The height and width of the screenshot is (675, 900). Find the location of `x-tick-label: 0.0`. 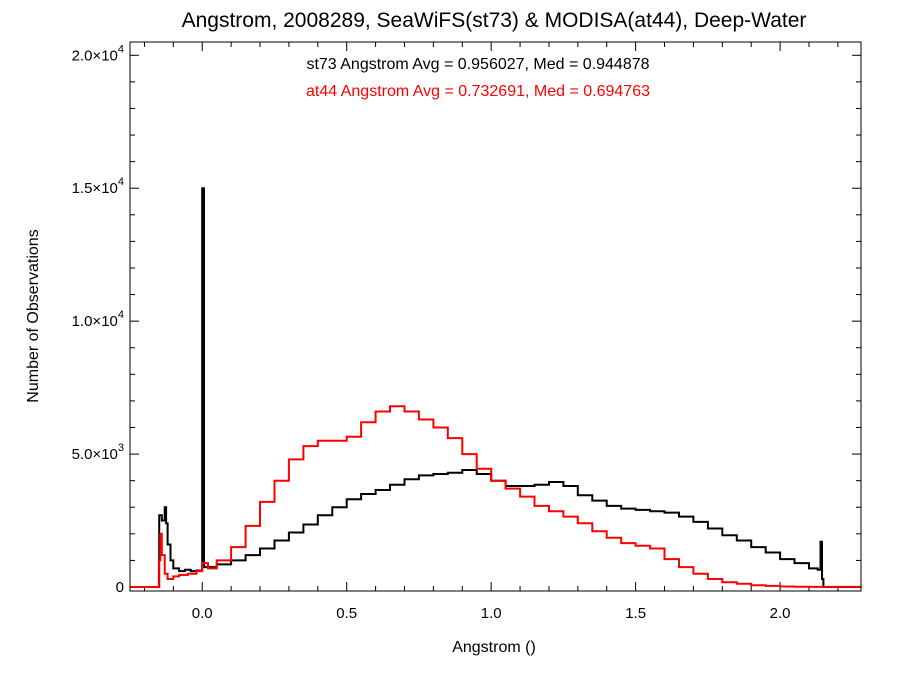

x-tick-label: 0.0 is located at coordinates (202, 613).